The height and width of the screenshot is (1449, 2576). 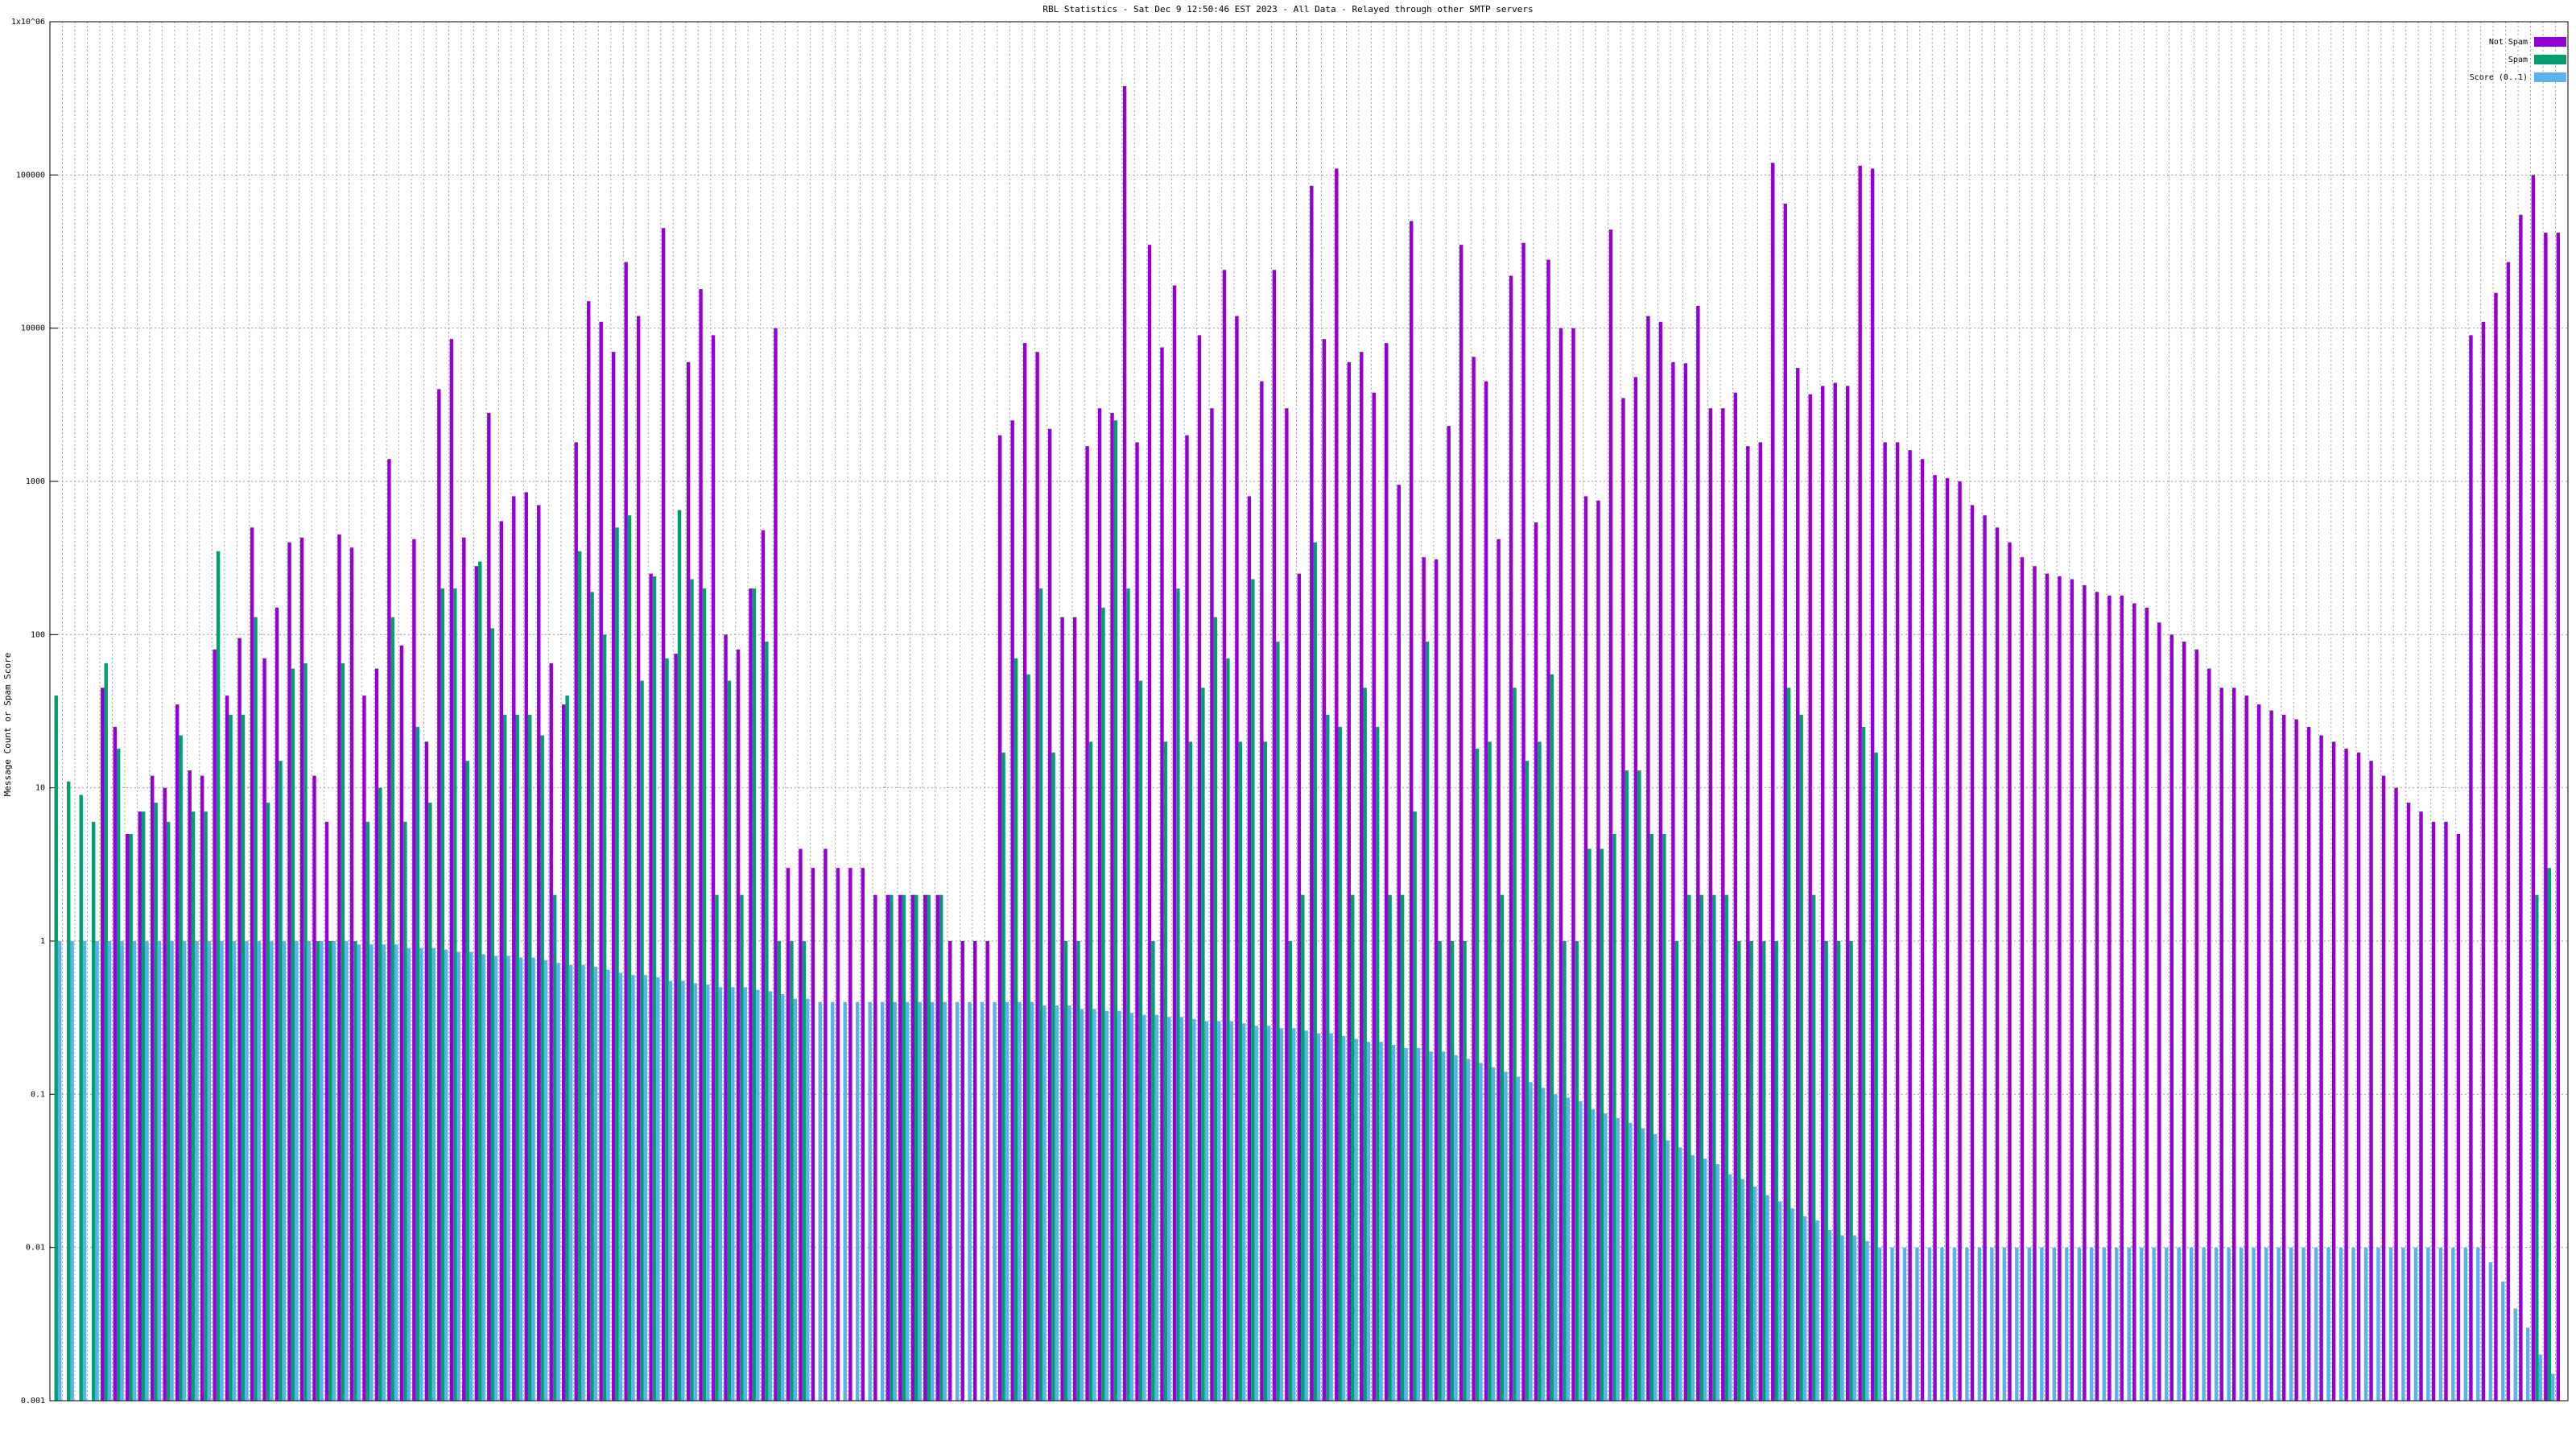 I want to click on y-axis-label: Message Count or Spam Score, so click(x=7, y=725).